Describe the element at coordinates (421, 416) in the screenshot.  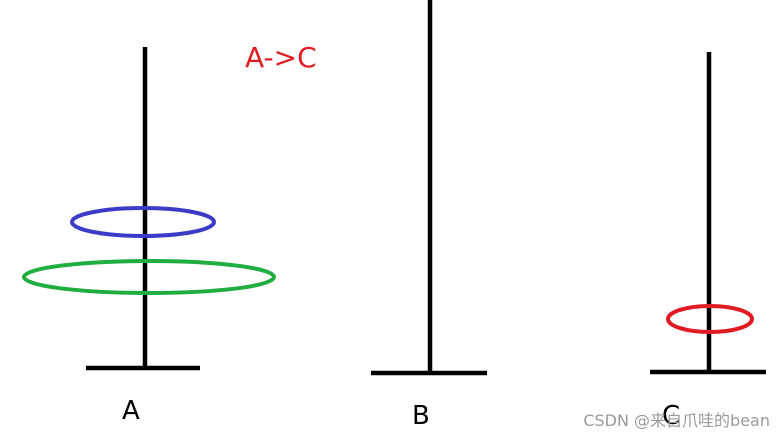
I see `peg-label-b: B` at that location.